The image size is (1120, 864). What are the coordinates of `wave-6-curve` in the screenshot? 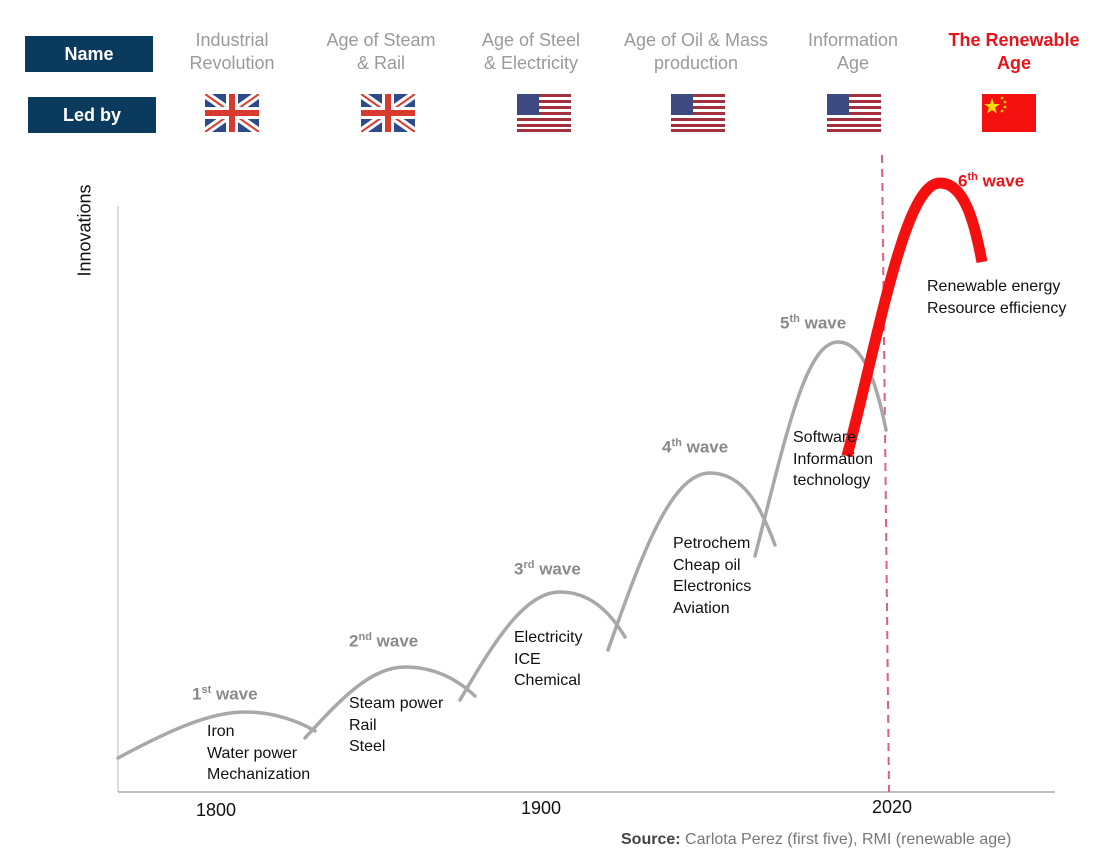 It's located at (914, 317).